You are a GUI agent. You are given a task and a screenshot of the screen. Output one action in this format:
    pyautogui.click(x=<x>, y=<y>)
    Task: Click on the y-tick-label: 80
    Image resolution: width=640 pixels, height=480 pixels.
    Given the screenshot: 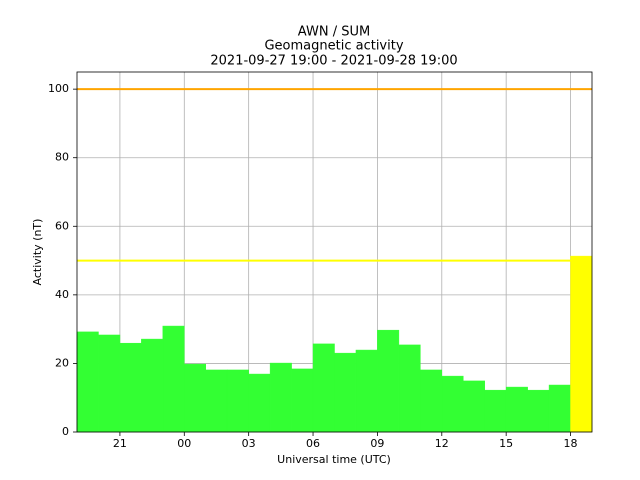 What is the action you would take?
    pyautogui.click(x=62, y=157)
    